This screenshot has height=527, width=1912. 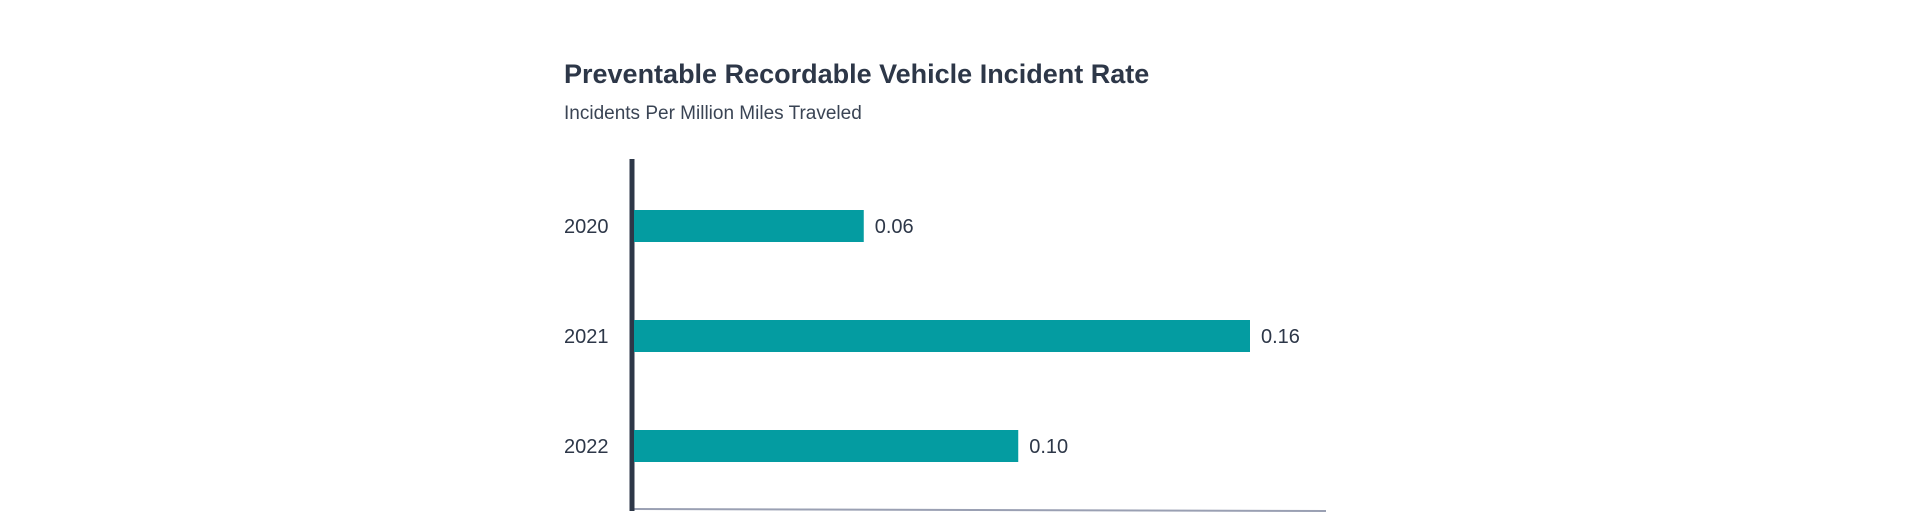 I want to click on x-axis-baseline, so click(x=979, y=510).